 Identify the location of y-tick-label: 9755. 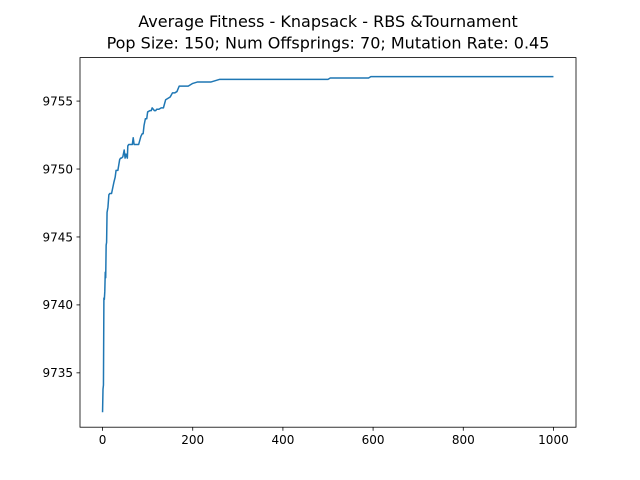
(57, 101).